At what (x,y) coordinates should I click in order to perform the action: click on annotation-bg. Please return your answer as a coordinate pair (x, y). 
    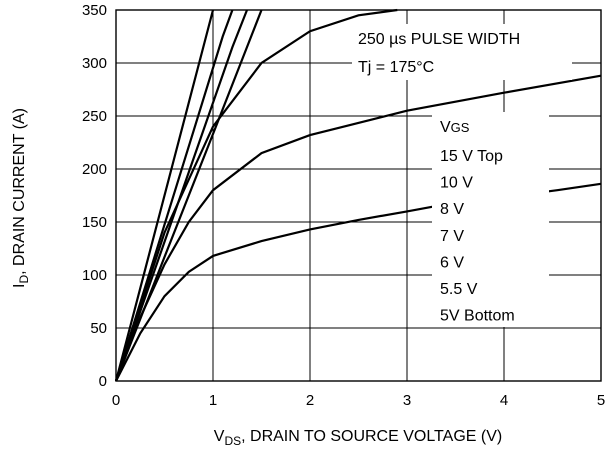
    Looking at the image, I should click on (462, 52).